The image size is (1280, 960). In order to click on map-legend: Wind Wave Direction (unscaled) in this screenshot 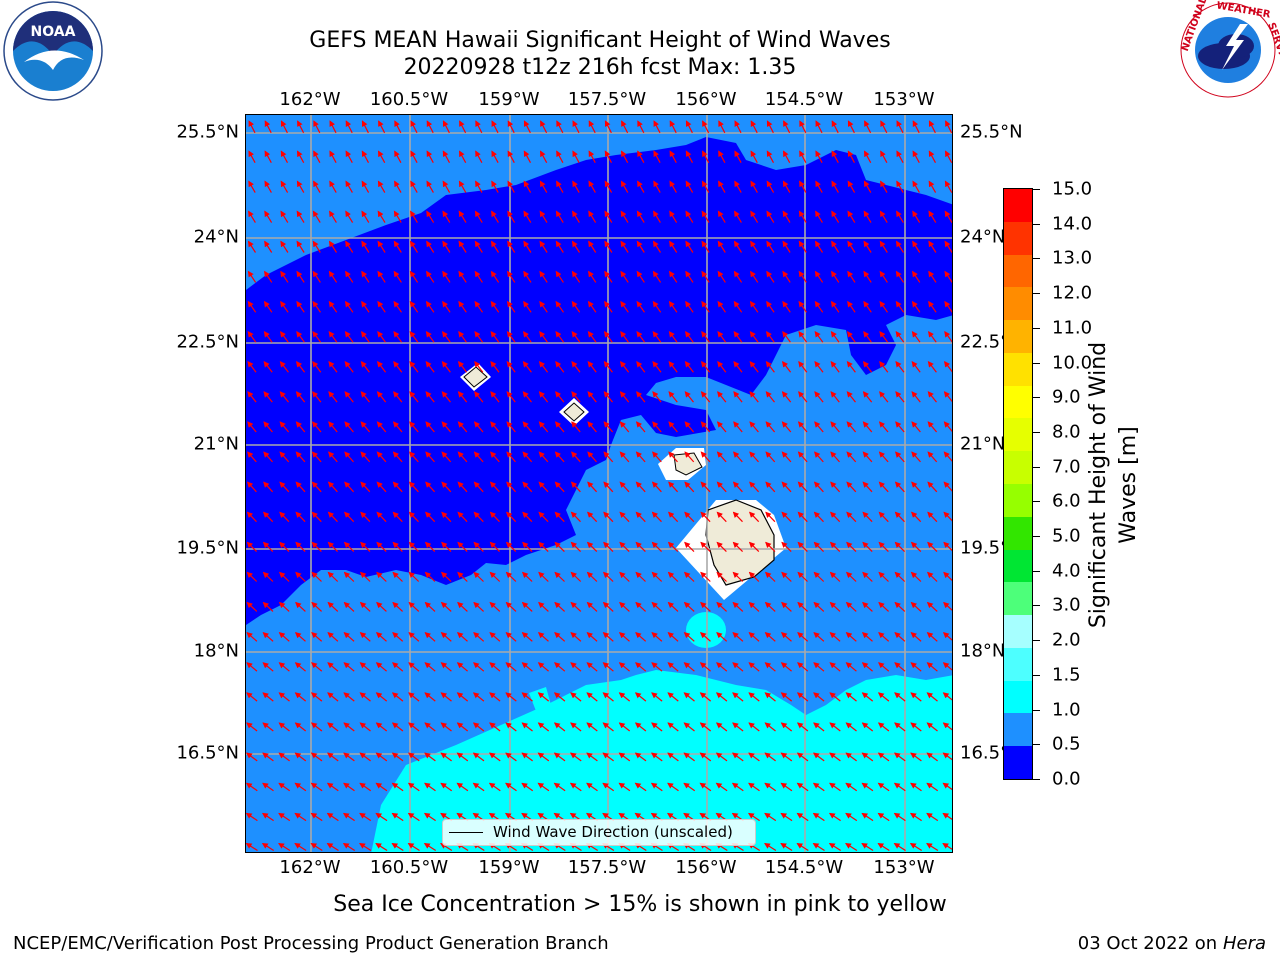, I will do `click(599, 832)`.